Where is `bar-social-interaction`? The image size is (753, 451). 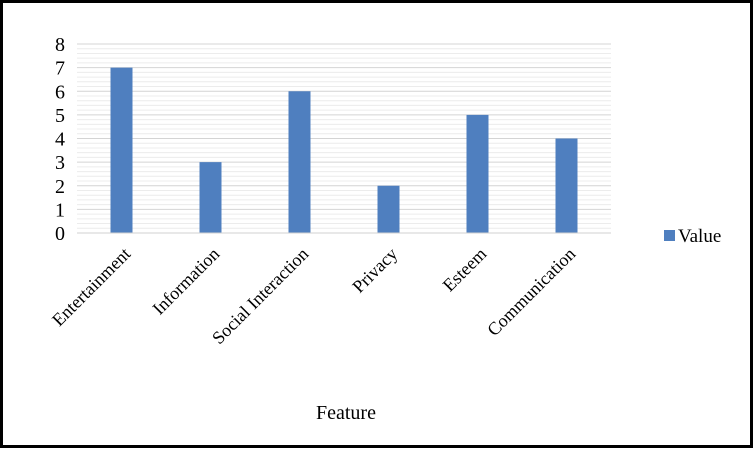
bar-social-interaction is located at coordinates (299, 162).